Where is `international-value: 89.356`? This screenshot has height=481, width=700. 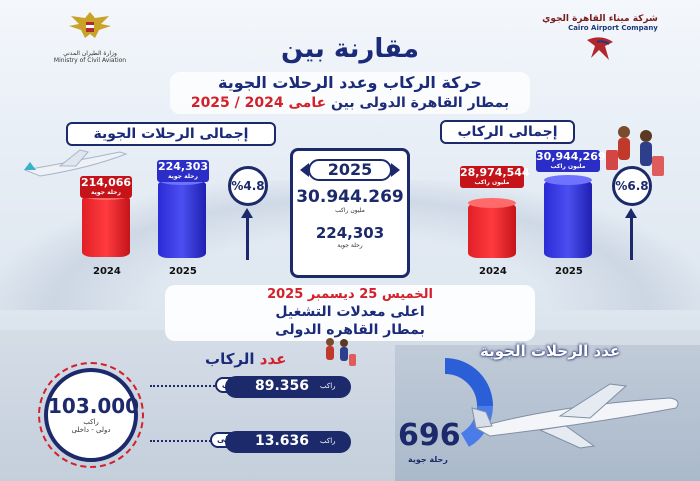
international-value: 89.356 is located at coordinates (282, 386).